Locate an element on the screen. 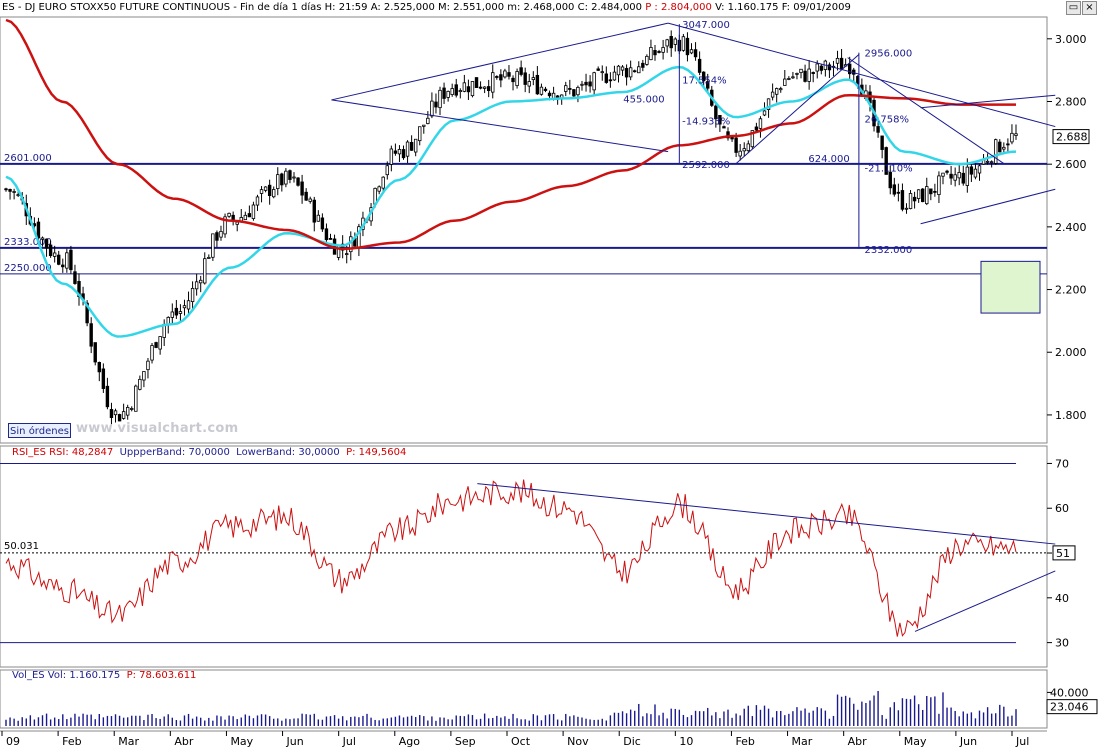  price-annotation: 2956.000 is located at coordinates (889, 54).